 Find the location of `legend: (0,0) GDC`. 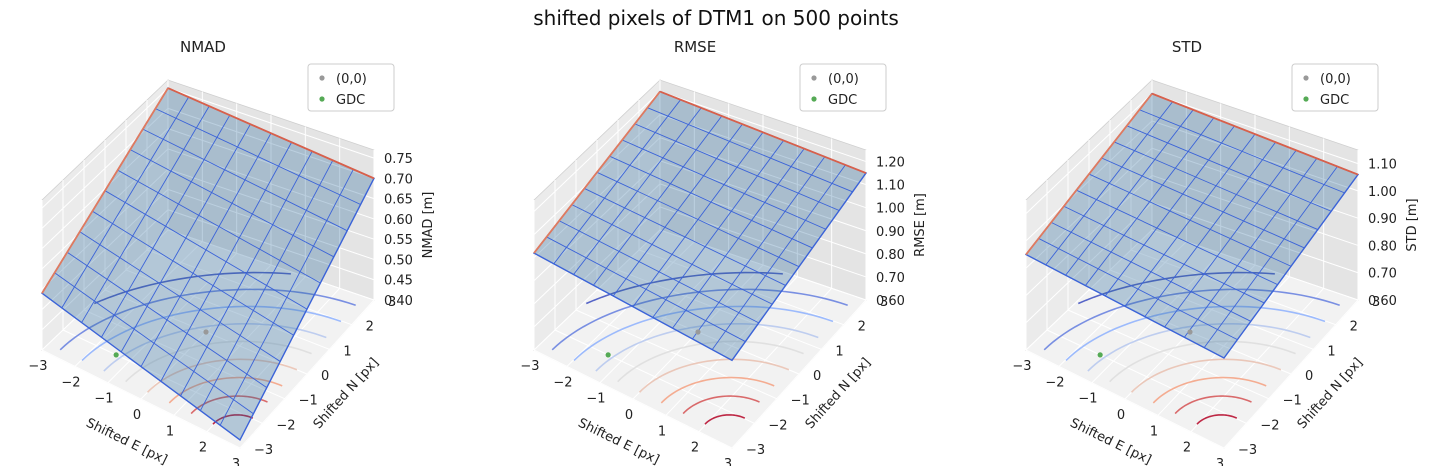

legend: (0,0) GDC is located at coordinates (1335, 87).